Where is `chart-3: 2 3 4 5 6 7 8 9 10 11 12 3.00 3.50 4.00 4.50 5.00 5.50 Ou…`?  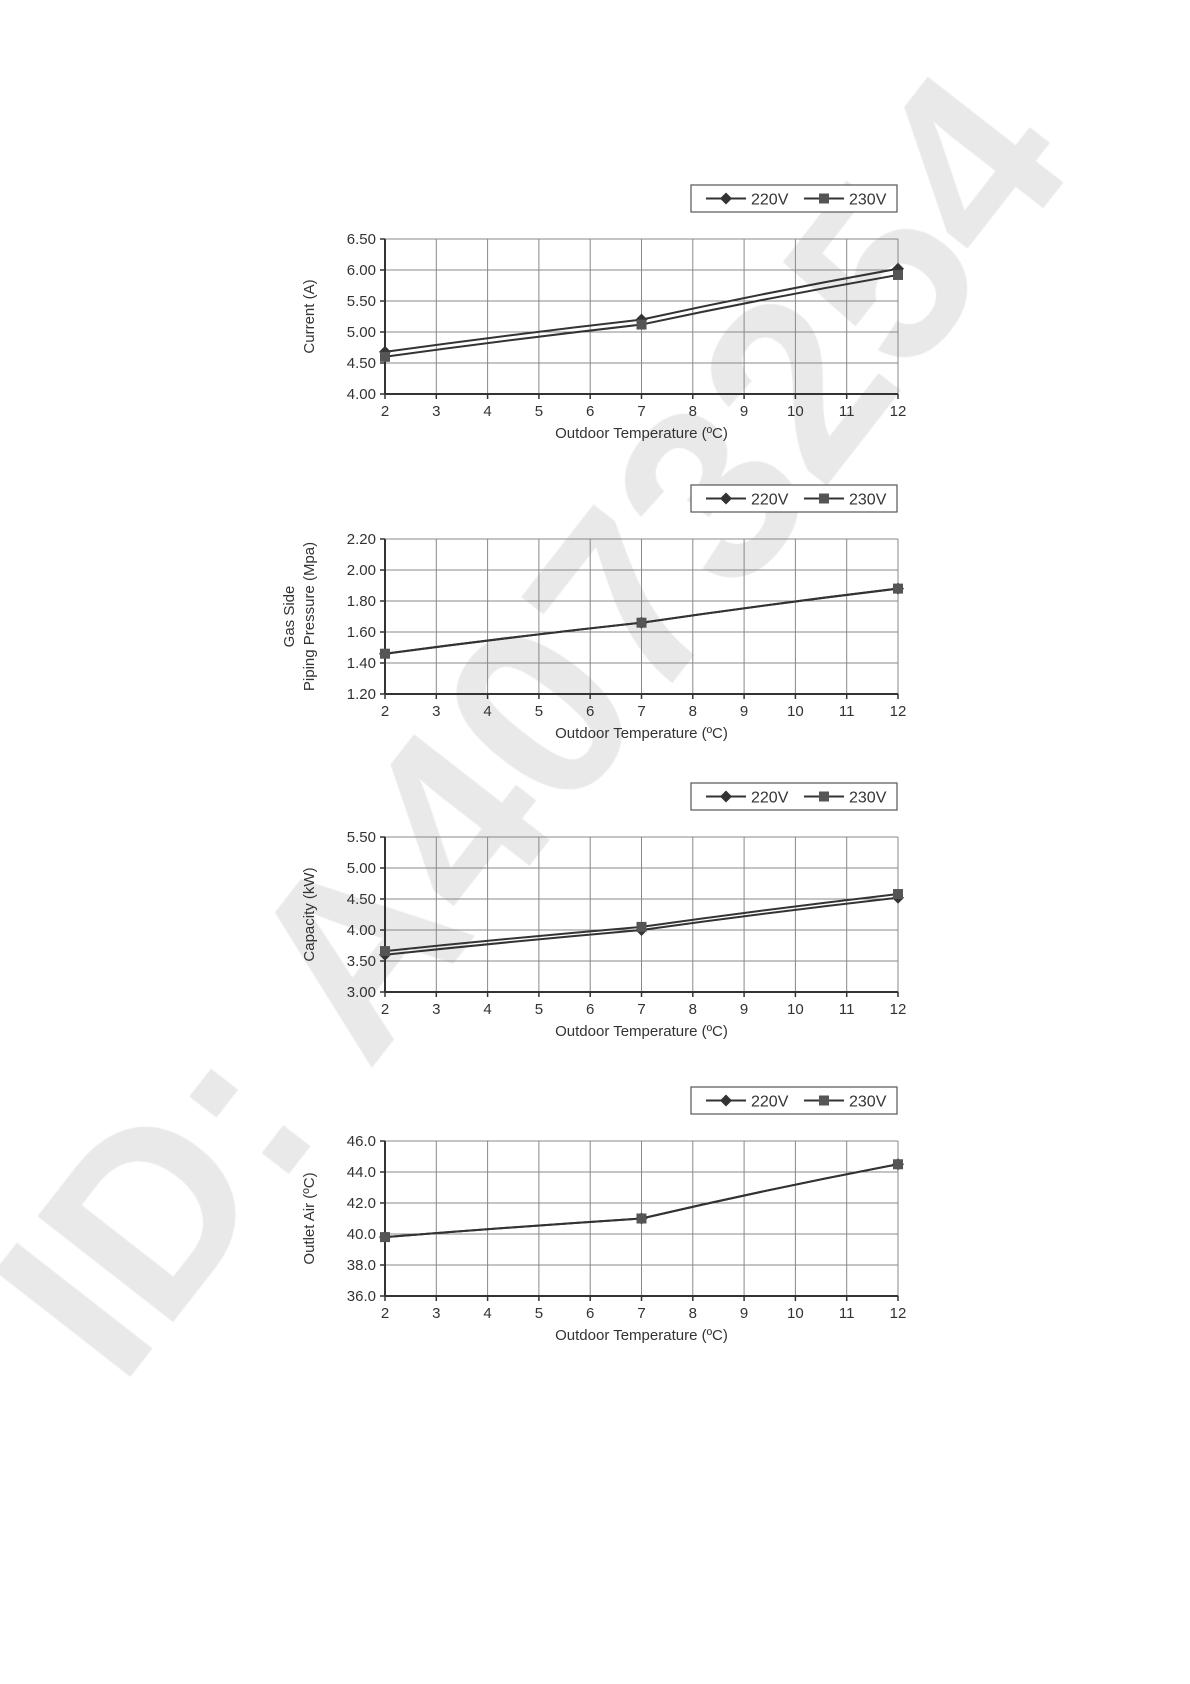 chart-3: 2 3 4 5 6 7 8 9 10 11 12 3.00 3.50 4.00 4.50 5.00 5.50 Ou… is located at coordinates (603, 911).